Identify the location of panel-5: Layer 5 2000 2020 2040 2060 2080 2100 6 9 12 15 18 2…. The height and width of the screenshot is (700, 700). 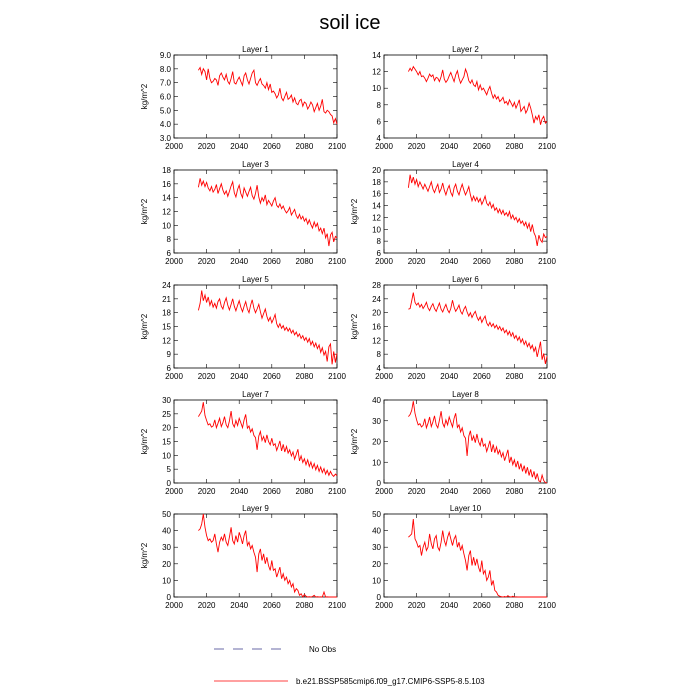
(243, 328).